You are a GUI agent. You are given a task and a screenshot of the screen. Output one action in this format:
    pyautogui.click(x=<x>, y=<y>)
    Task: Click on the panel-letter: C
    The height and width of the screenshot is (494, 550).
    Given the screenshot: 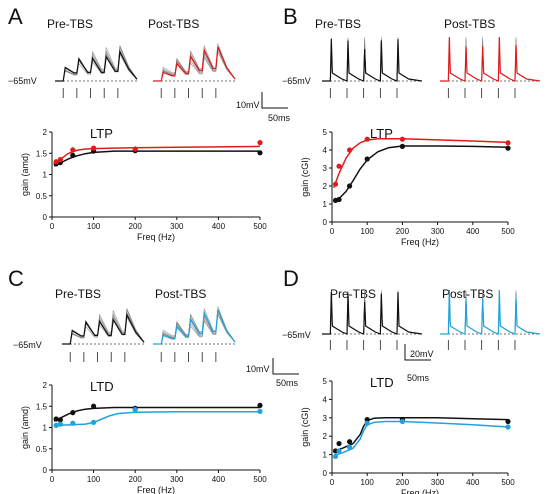 What is the action you would take?
    pyautogui.click(x=16, y=278)
    